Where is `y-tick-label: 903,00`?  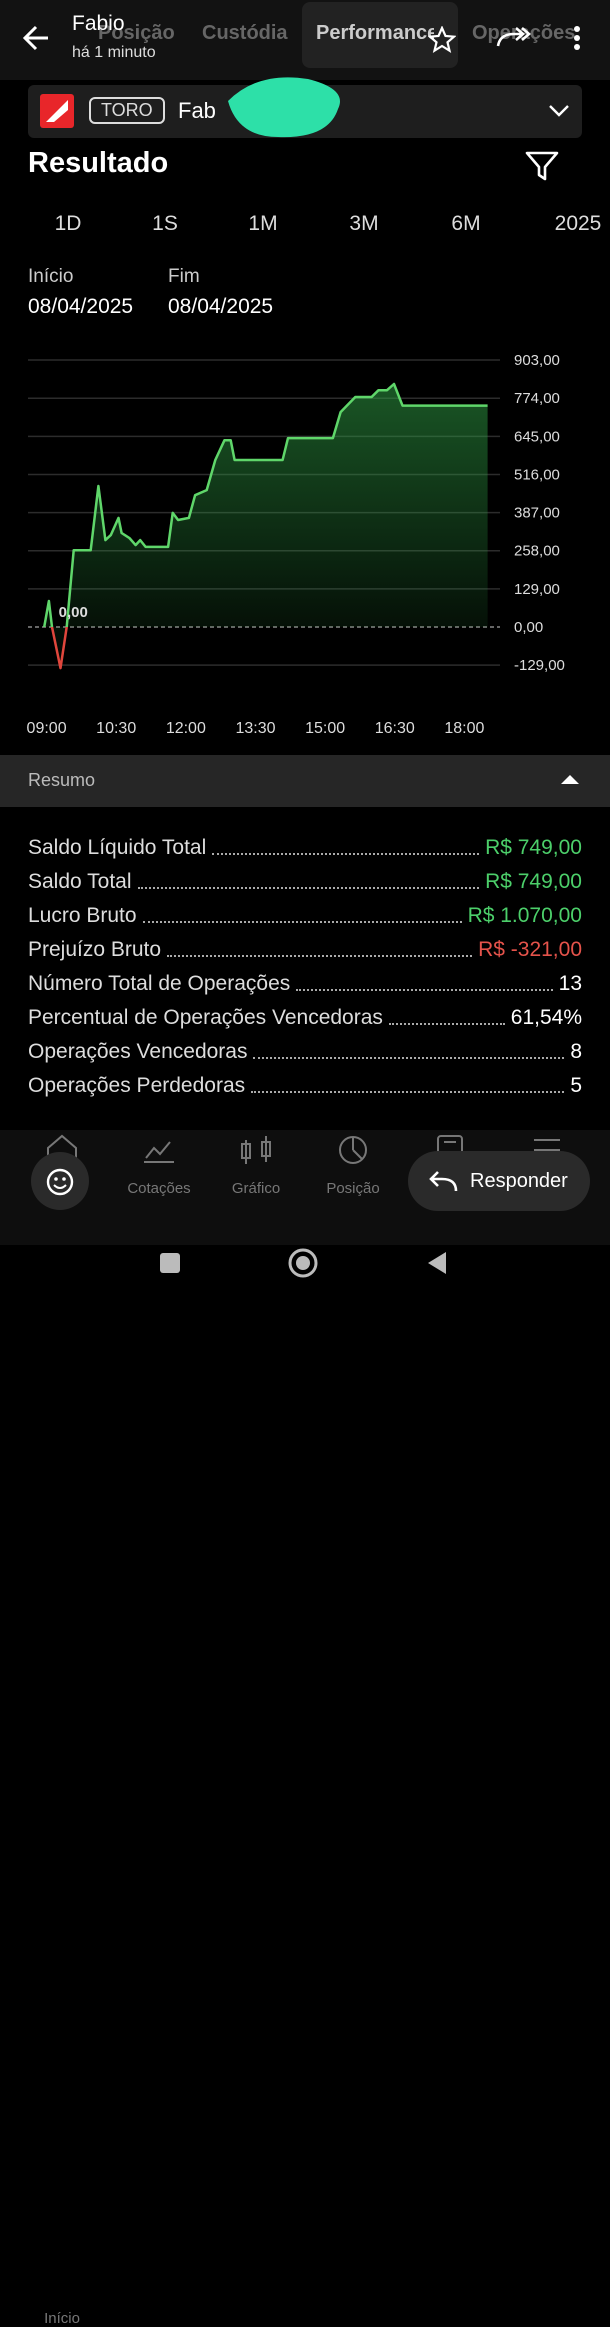 y-tick-label: 903,00 is located at coordinates (537, 360).